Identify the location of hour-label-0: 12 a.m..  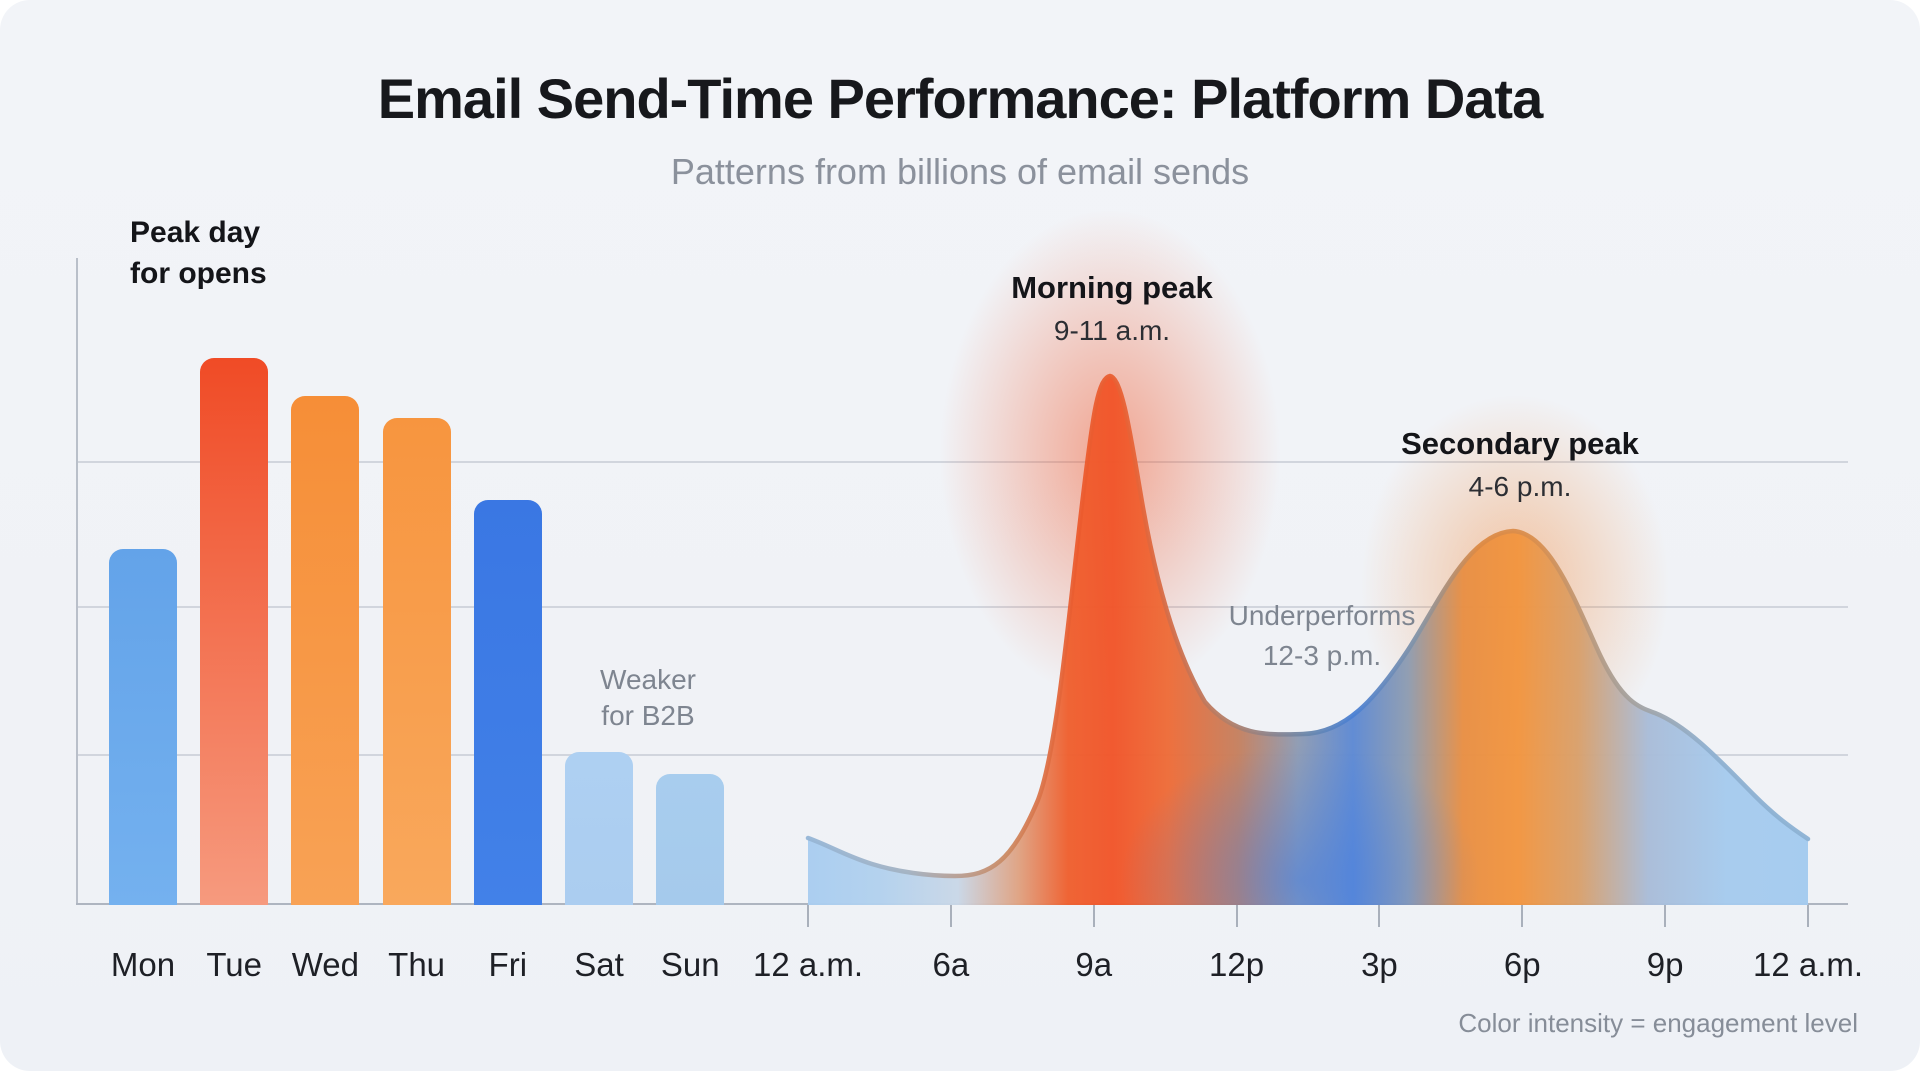
(808, 964).